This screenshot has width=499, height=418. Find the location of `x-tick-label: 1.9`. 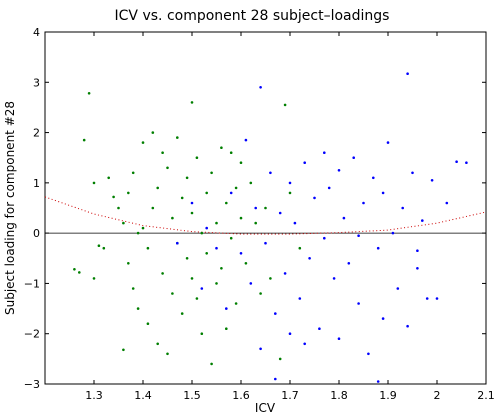

x-tick-label: 1.9 is located at coordinates (388, 395).